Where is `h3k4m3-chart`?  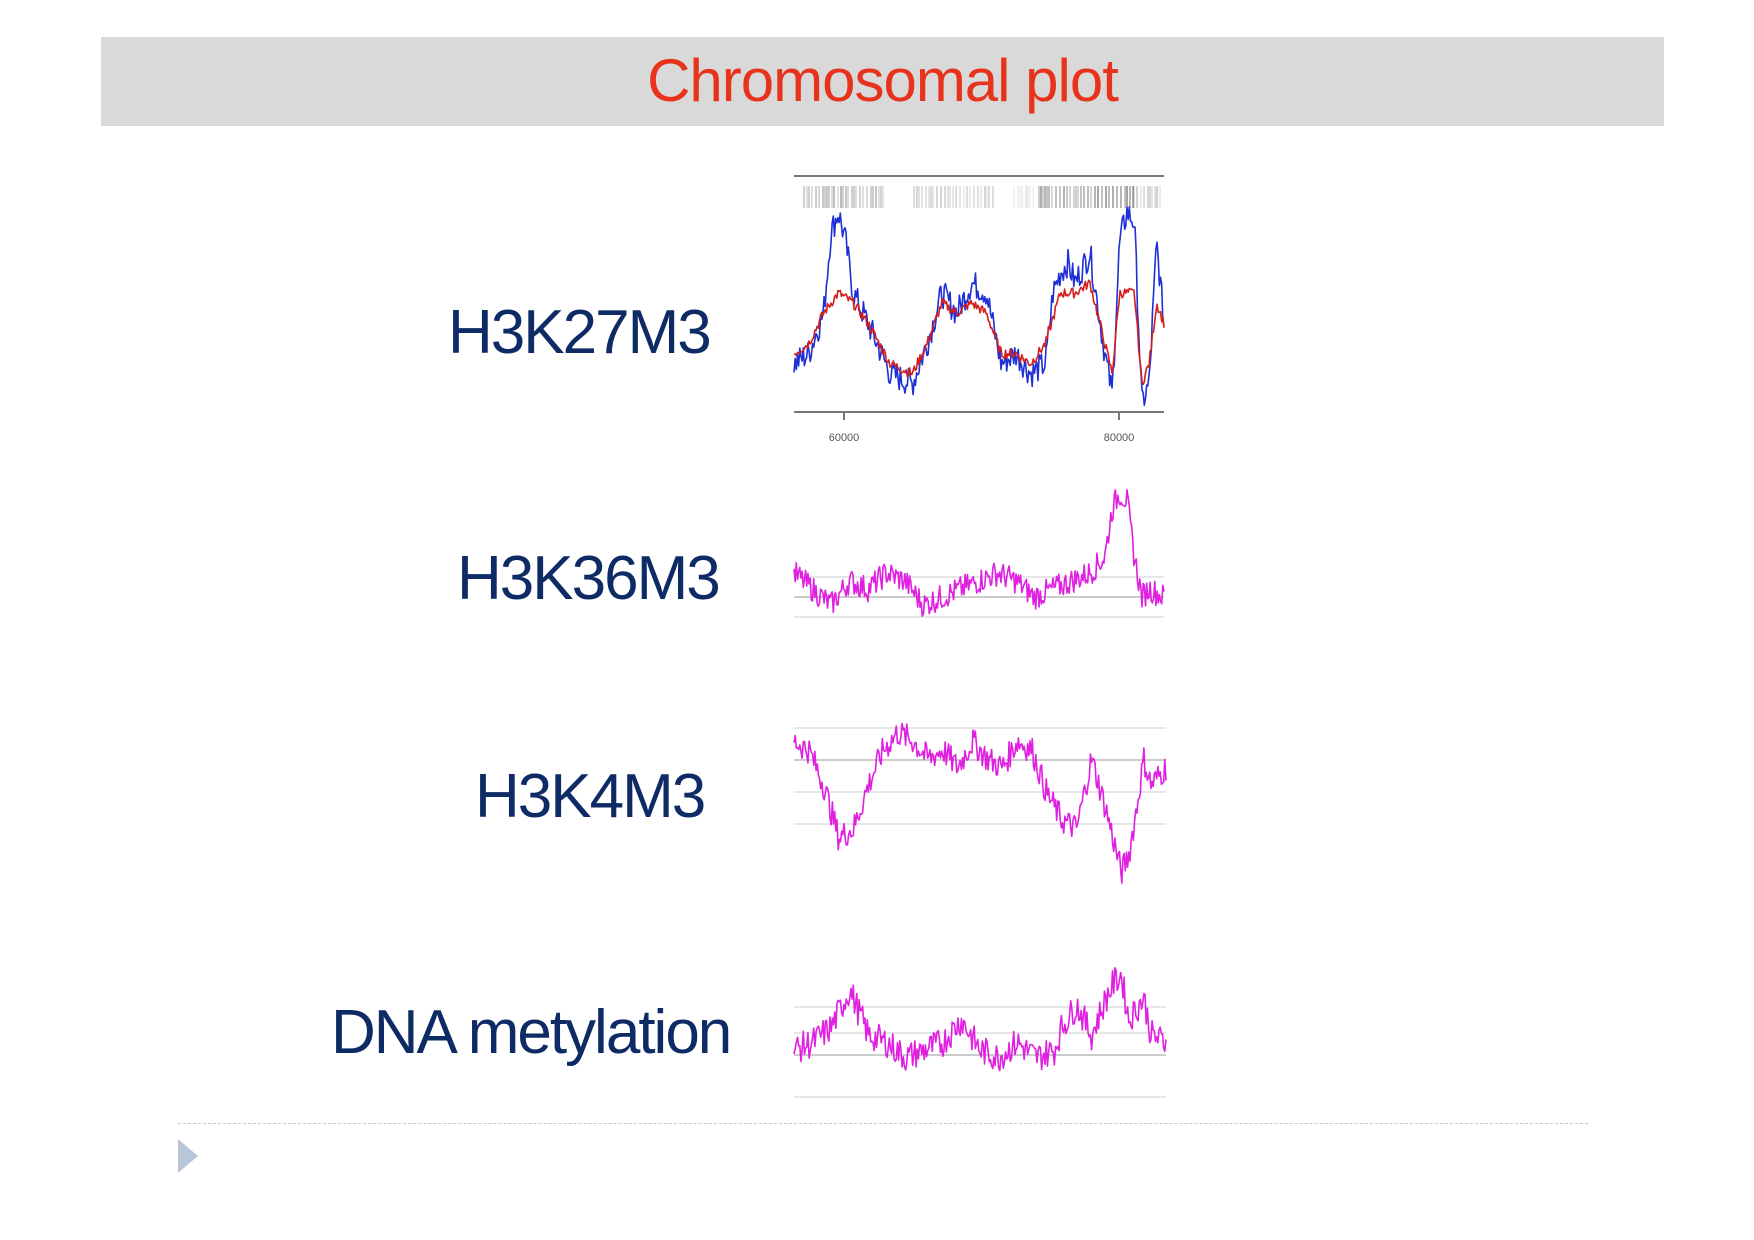 h3k4m3-chart is located at coordinates (980, 803).